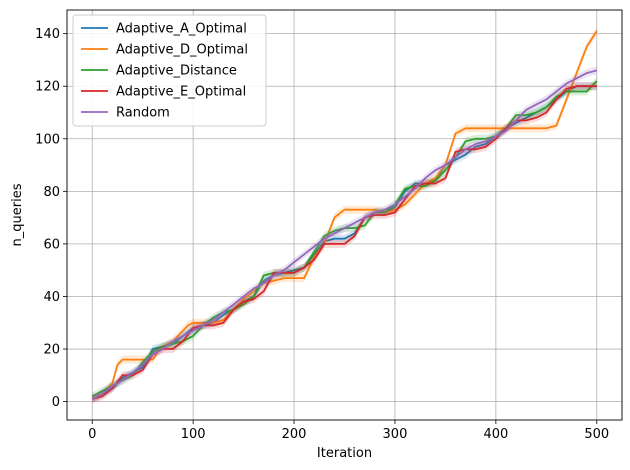 The height and width of the screenshot is (470, 630). I want to click on y-tick-label: 80, so click(51, 192).